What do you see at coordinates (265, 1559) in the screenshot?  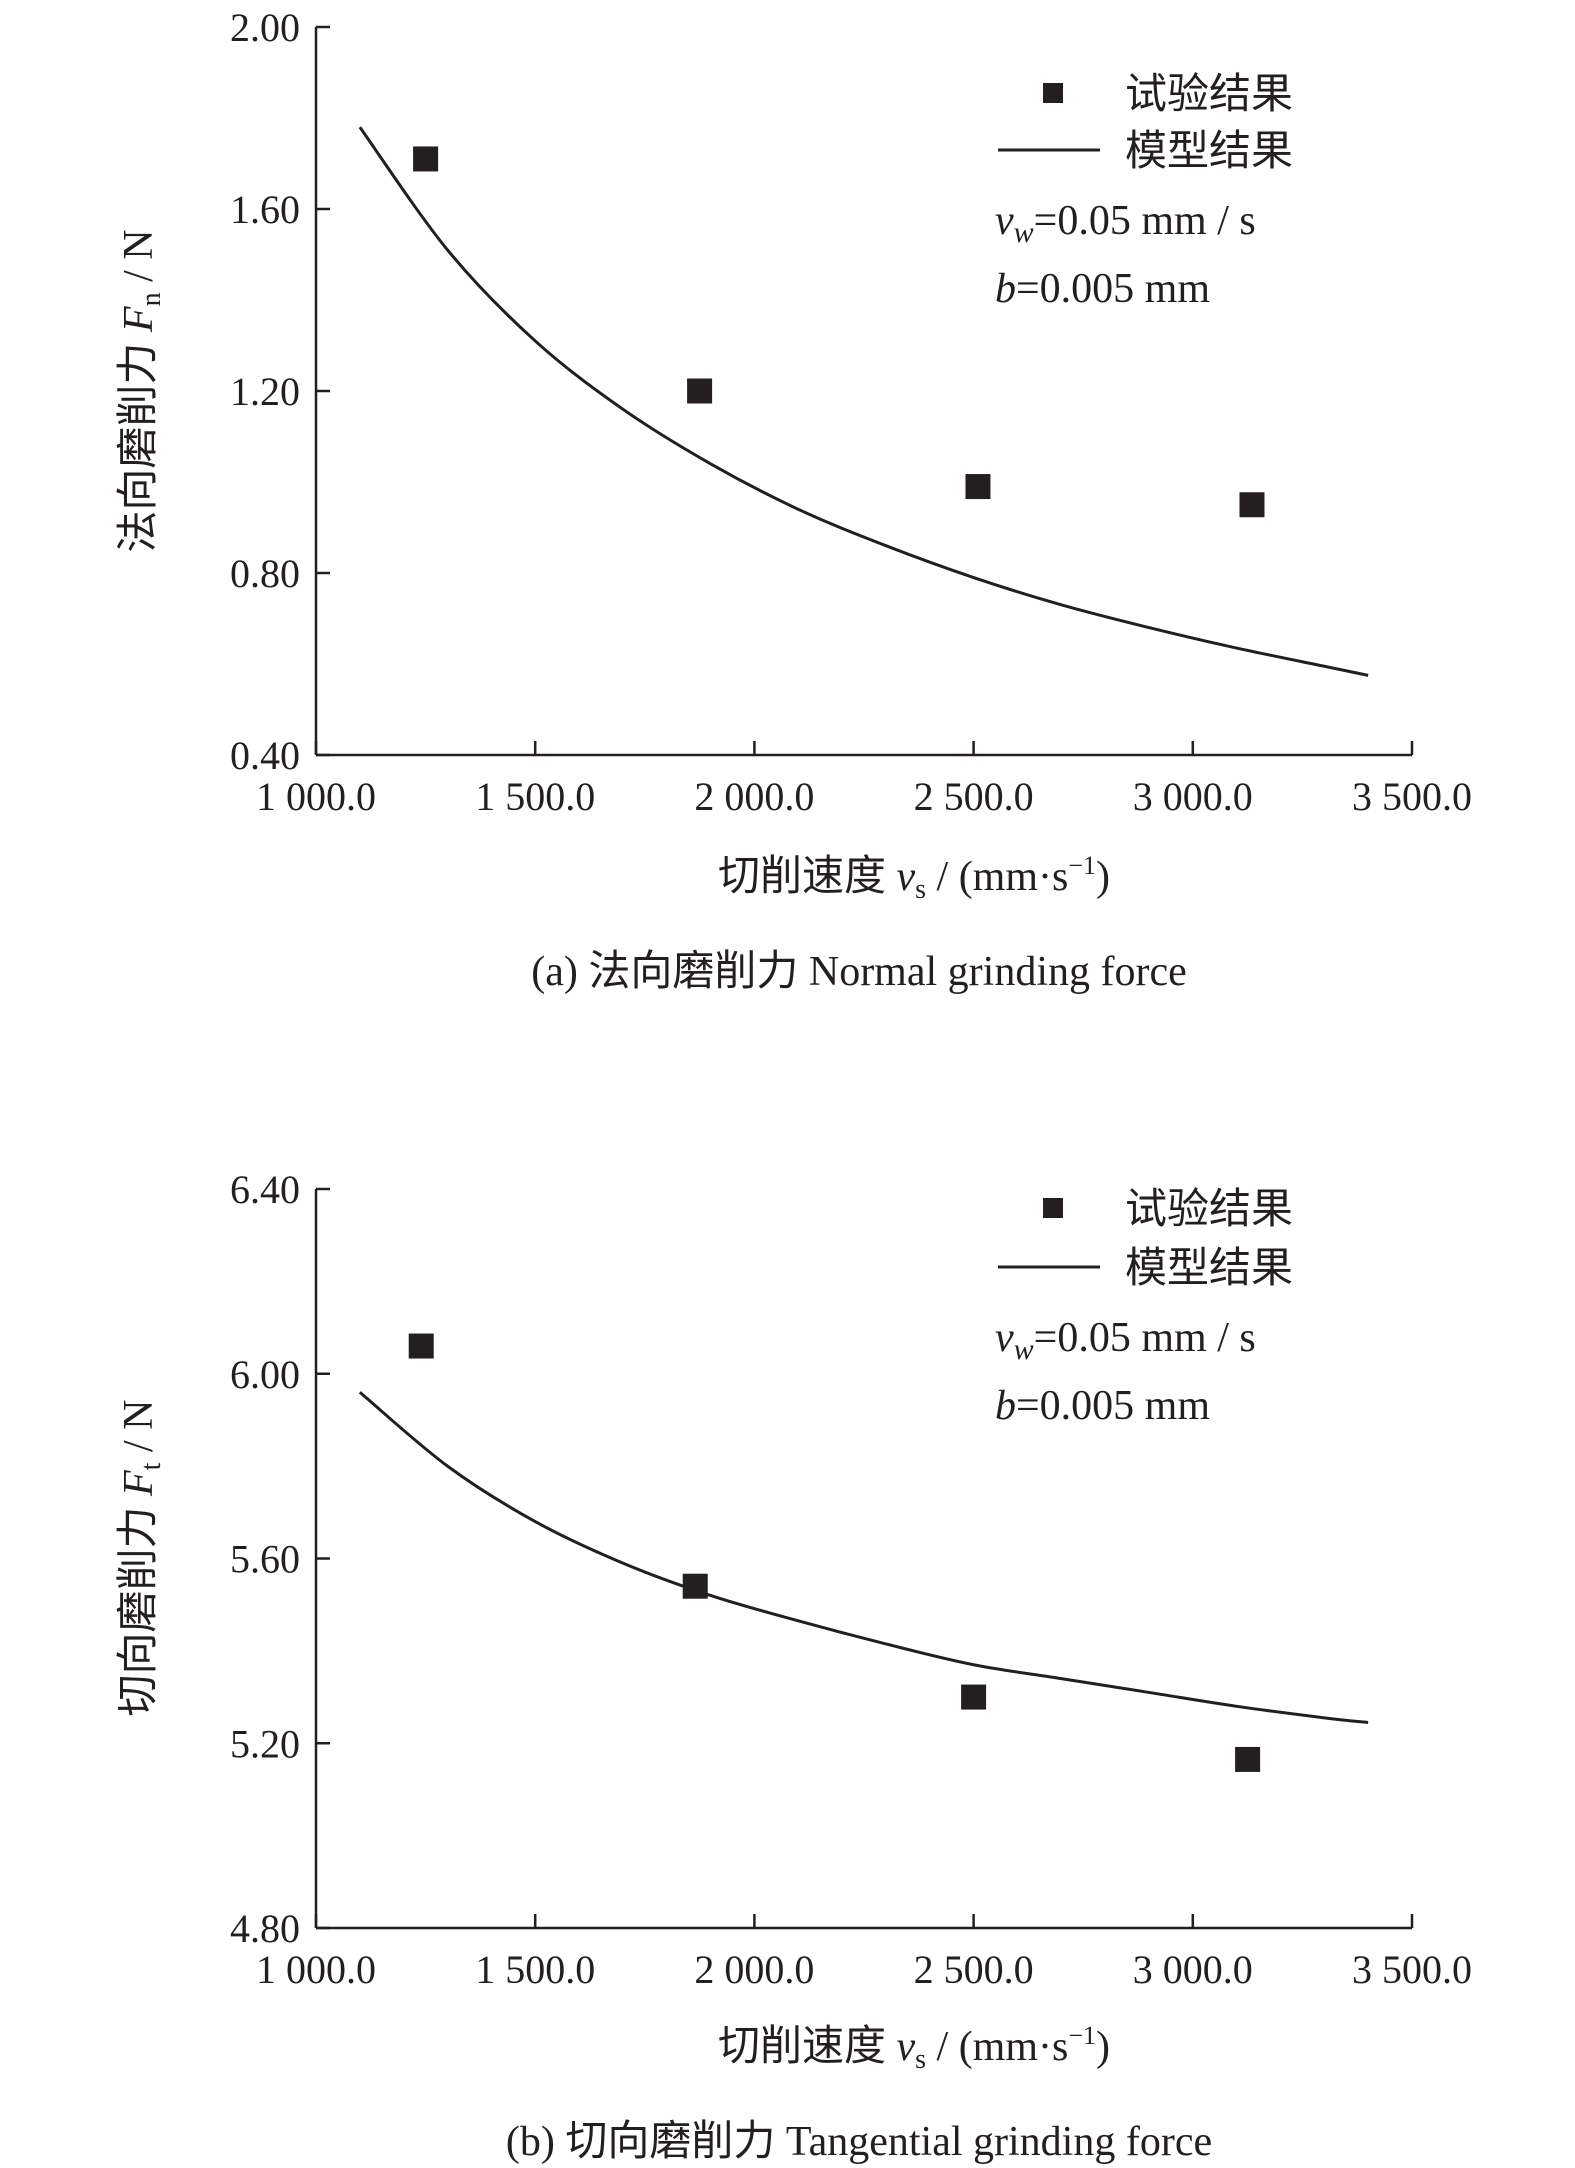 I see `y-tick-label: 5.60` at bounding box center [265, 1559].